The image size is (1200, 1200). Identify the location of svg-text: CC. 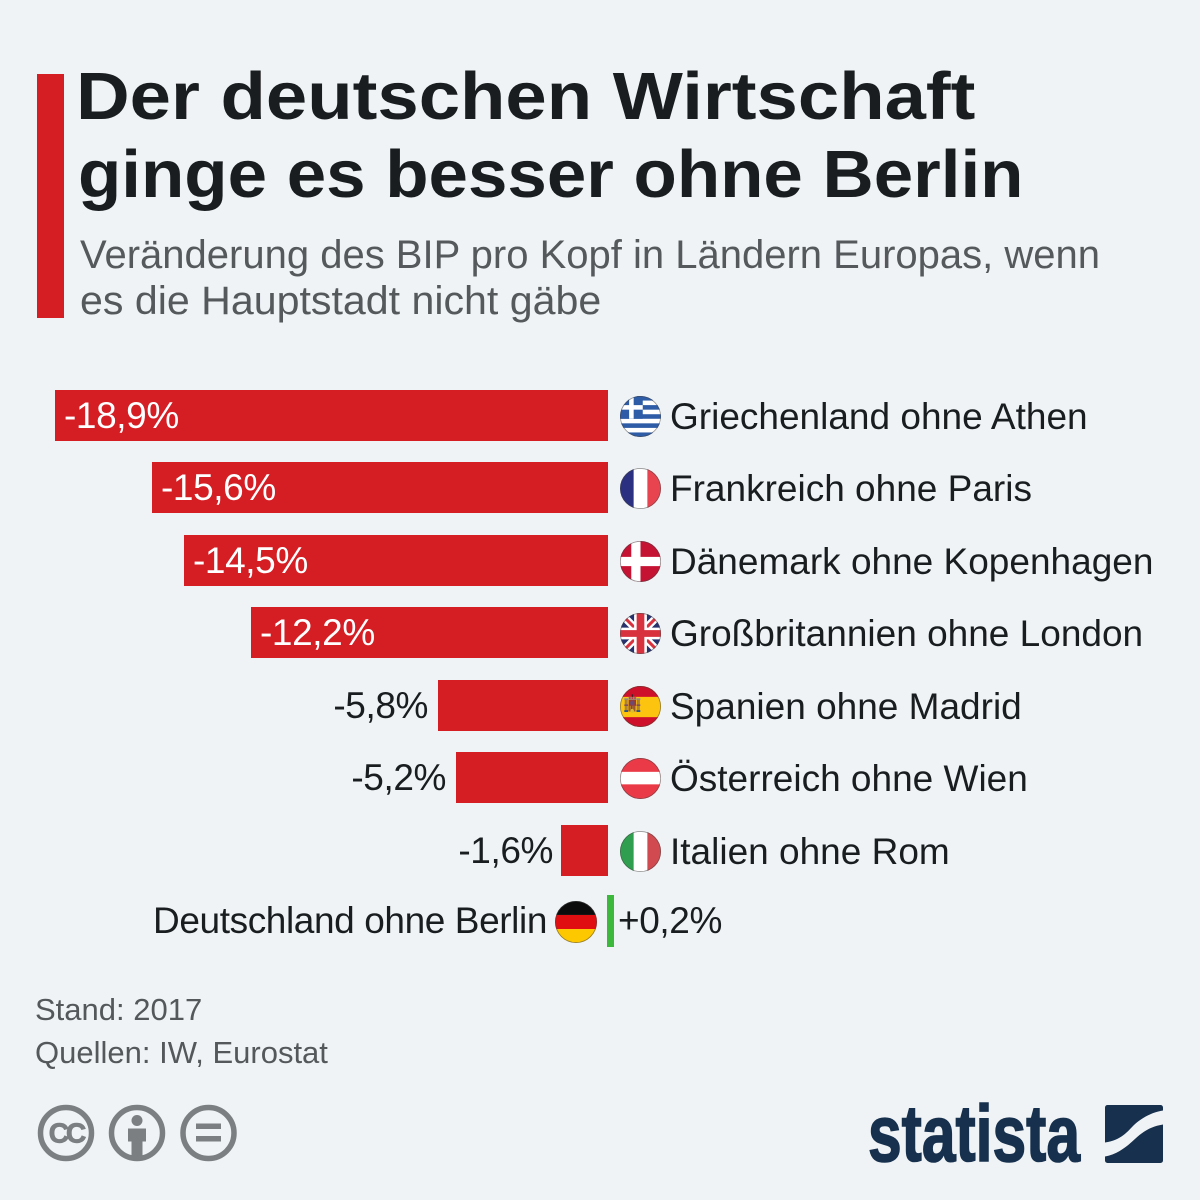
(67, 1133).